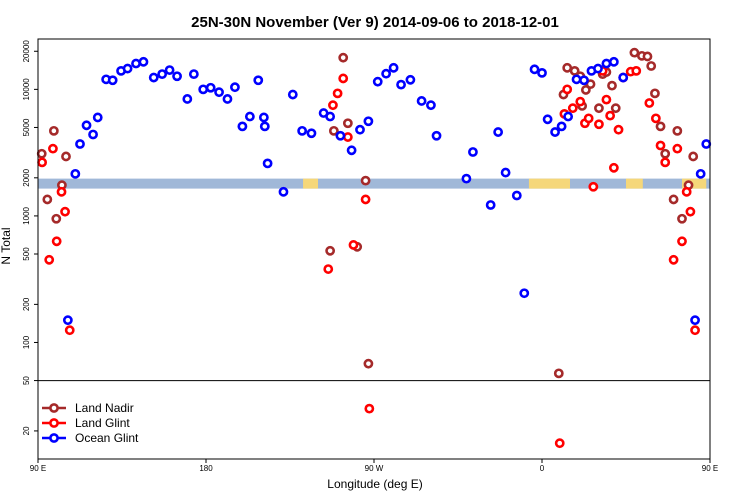  Describe the element at coordinates (26, 51) in the screenshot. I see `y-tick-label: 20000` at that location.